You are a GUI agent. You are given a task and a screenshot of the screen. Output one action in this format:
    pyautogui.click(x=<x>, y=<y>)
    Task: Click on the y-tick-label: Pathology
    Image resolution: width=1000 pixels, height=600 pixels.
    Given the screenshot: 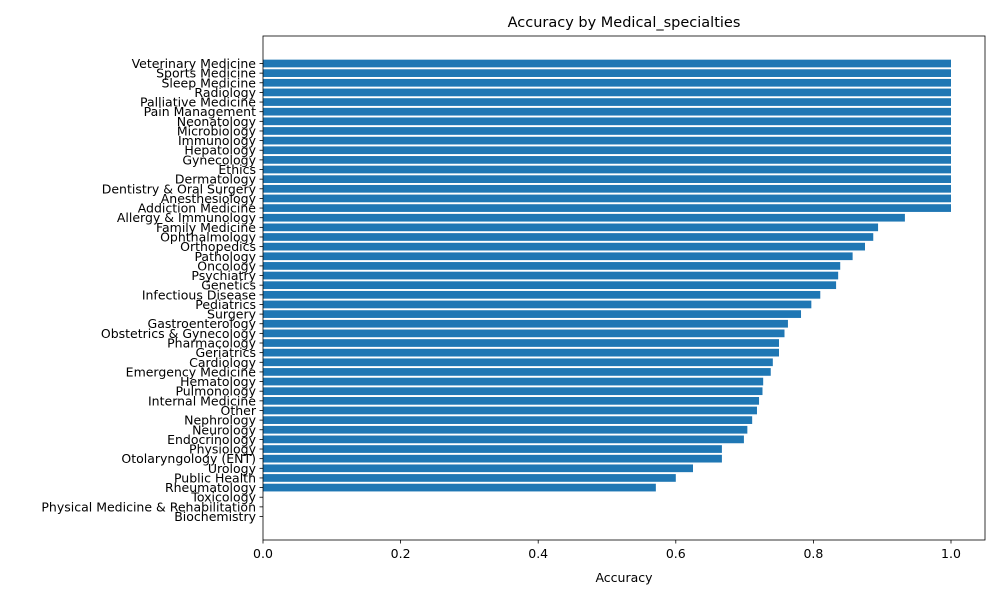 What is the action you would take?
    pyautogui.click(x=225, y=256)
    